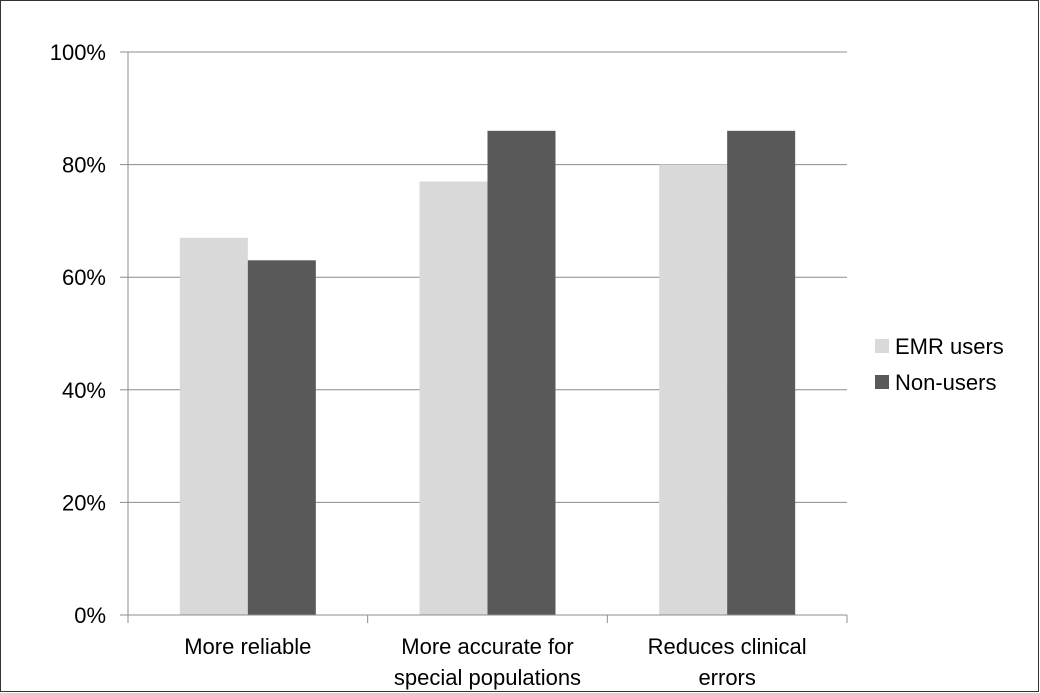 The height and width of the screenshot is (693, 1040). Describe the element at coordinates (90, 615) in the screenshot. I see `y-tick-label: 0%` at that location.